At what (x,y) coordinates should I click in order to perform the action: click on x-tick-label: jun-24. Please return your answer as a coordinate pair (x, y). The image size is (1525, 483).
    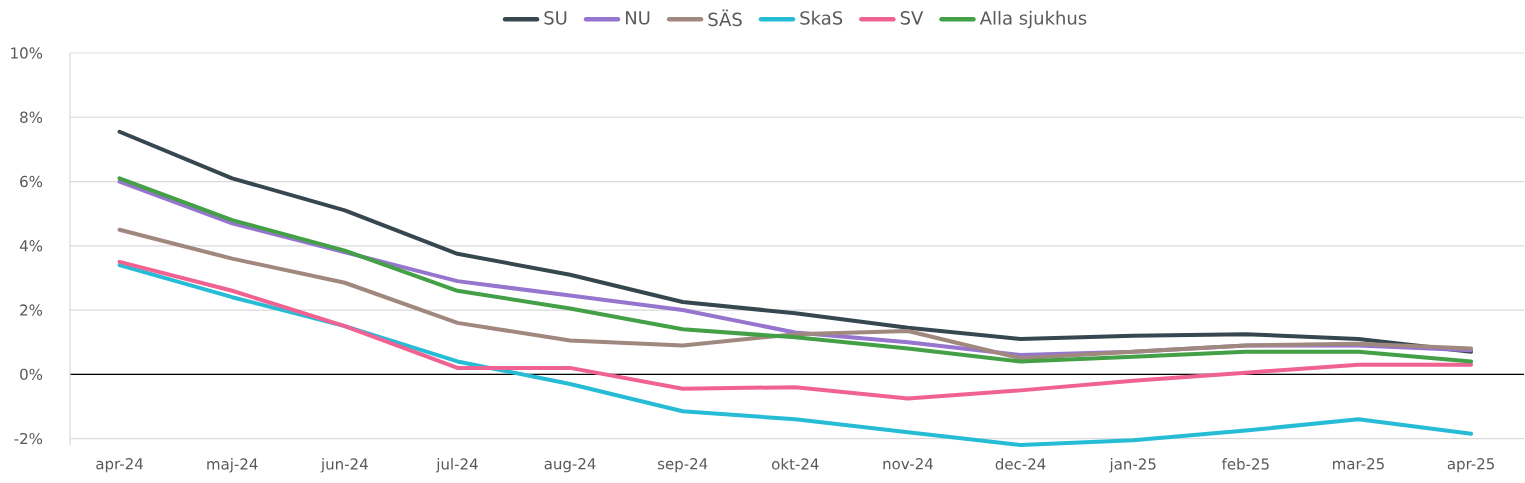
    Looking at the image, I should click on (344, 465).